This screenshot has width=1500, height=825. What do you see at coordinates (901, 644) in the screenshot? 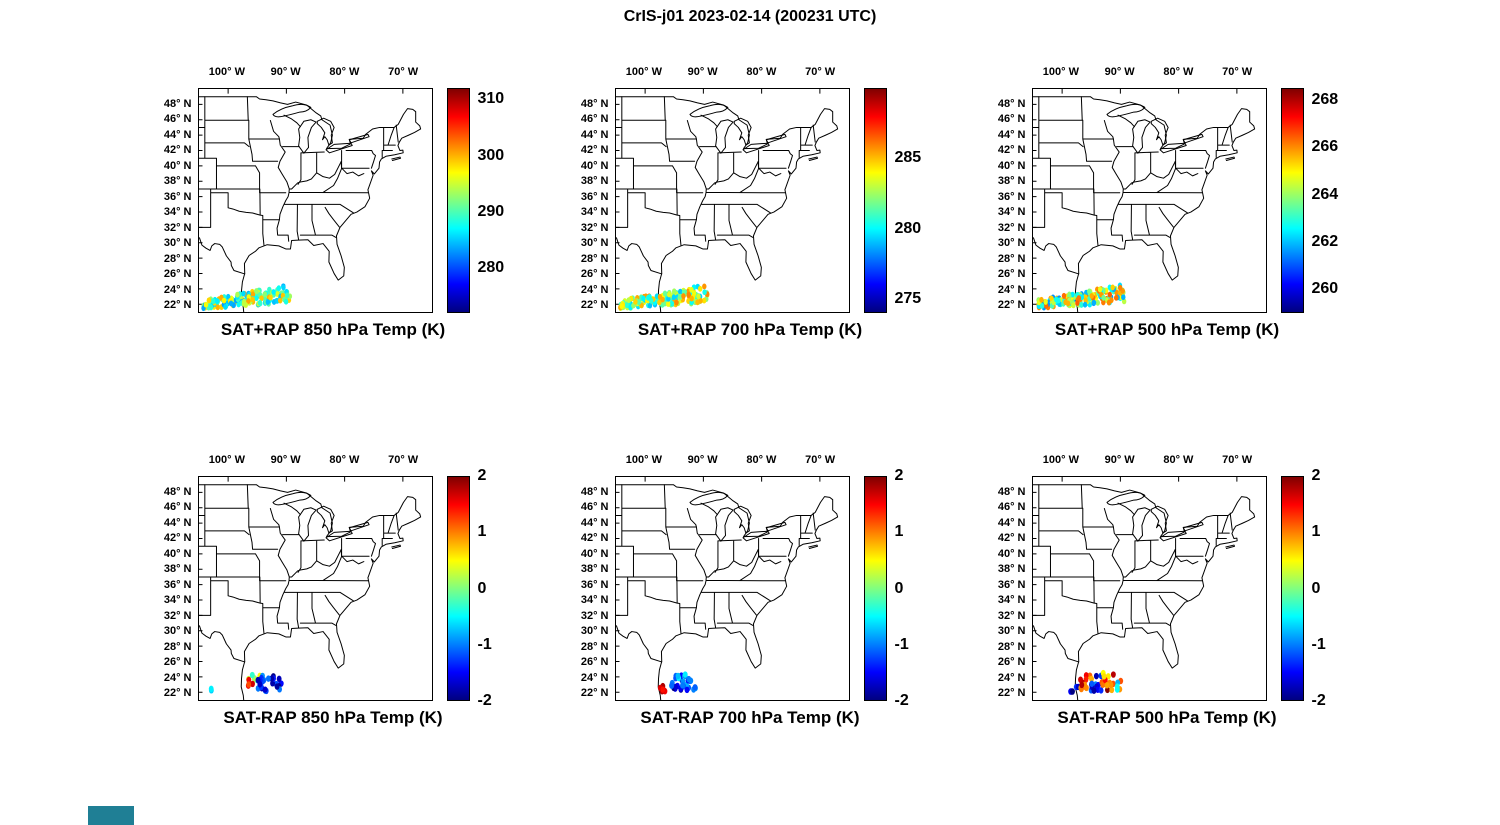
I see `colorbar-tick-label: -1` at bounding box center [901, 644].